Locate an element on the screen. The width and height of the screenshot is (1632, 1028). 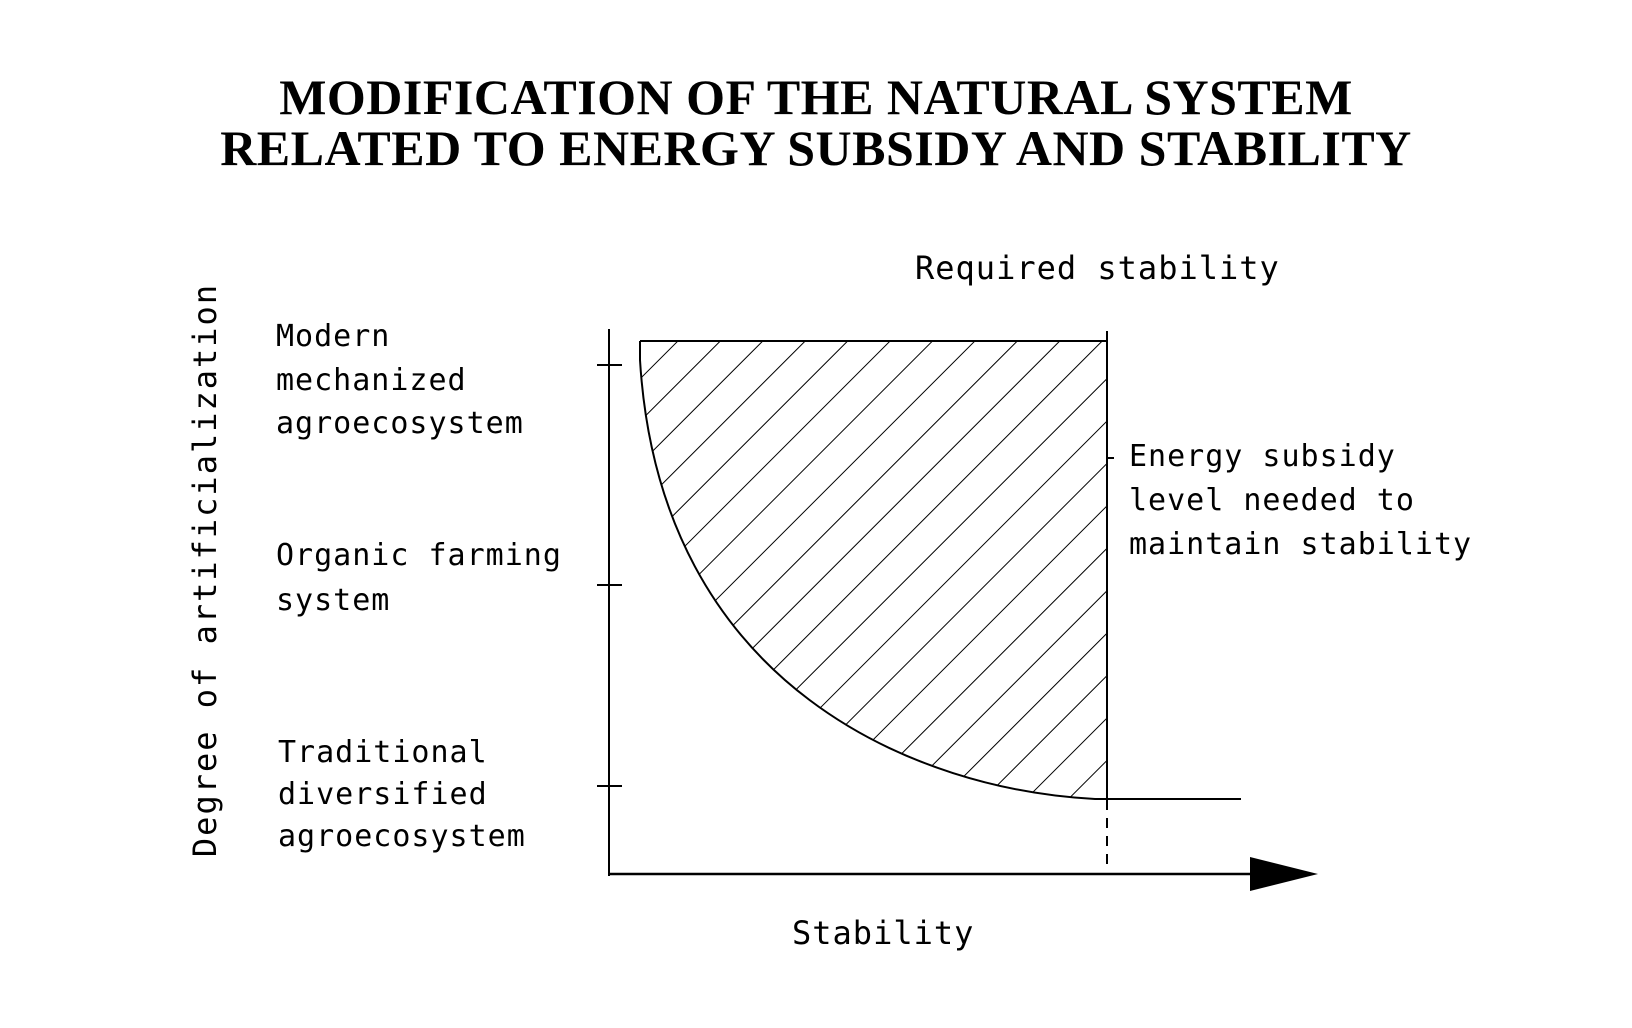
energy-subsidy-line-3: maintain stability is located at coordinates (1301, 544).